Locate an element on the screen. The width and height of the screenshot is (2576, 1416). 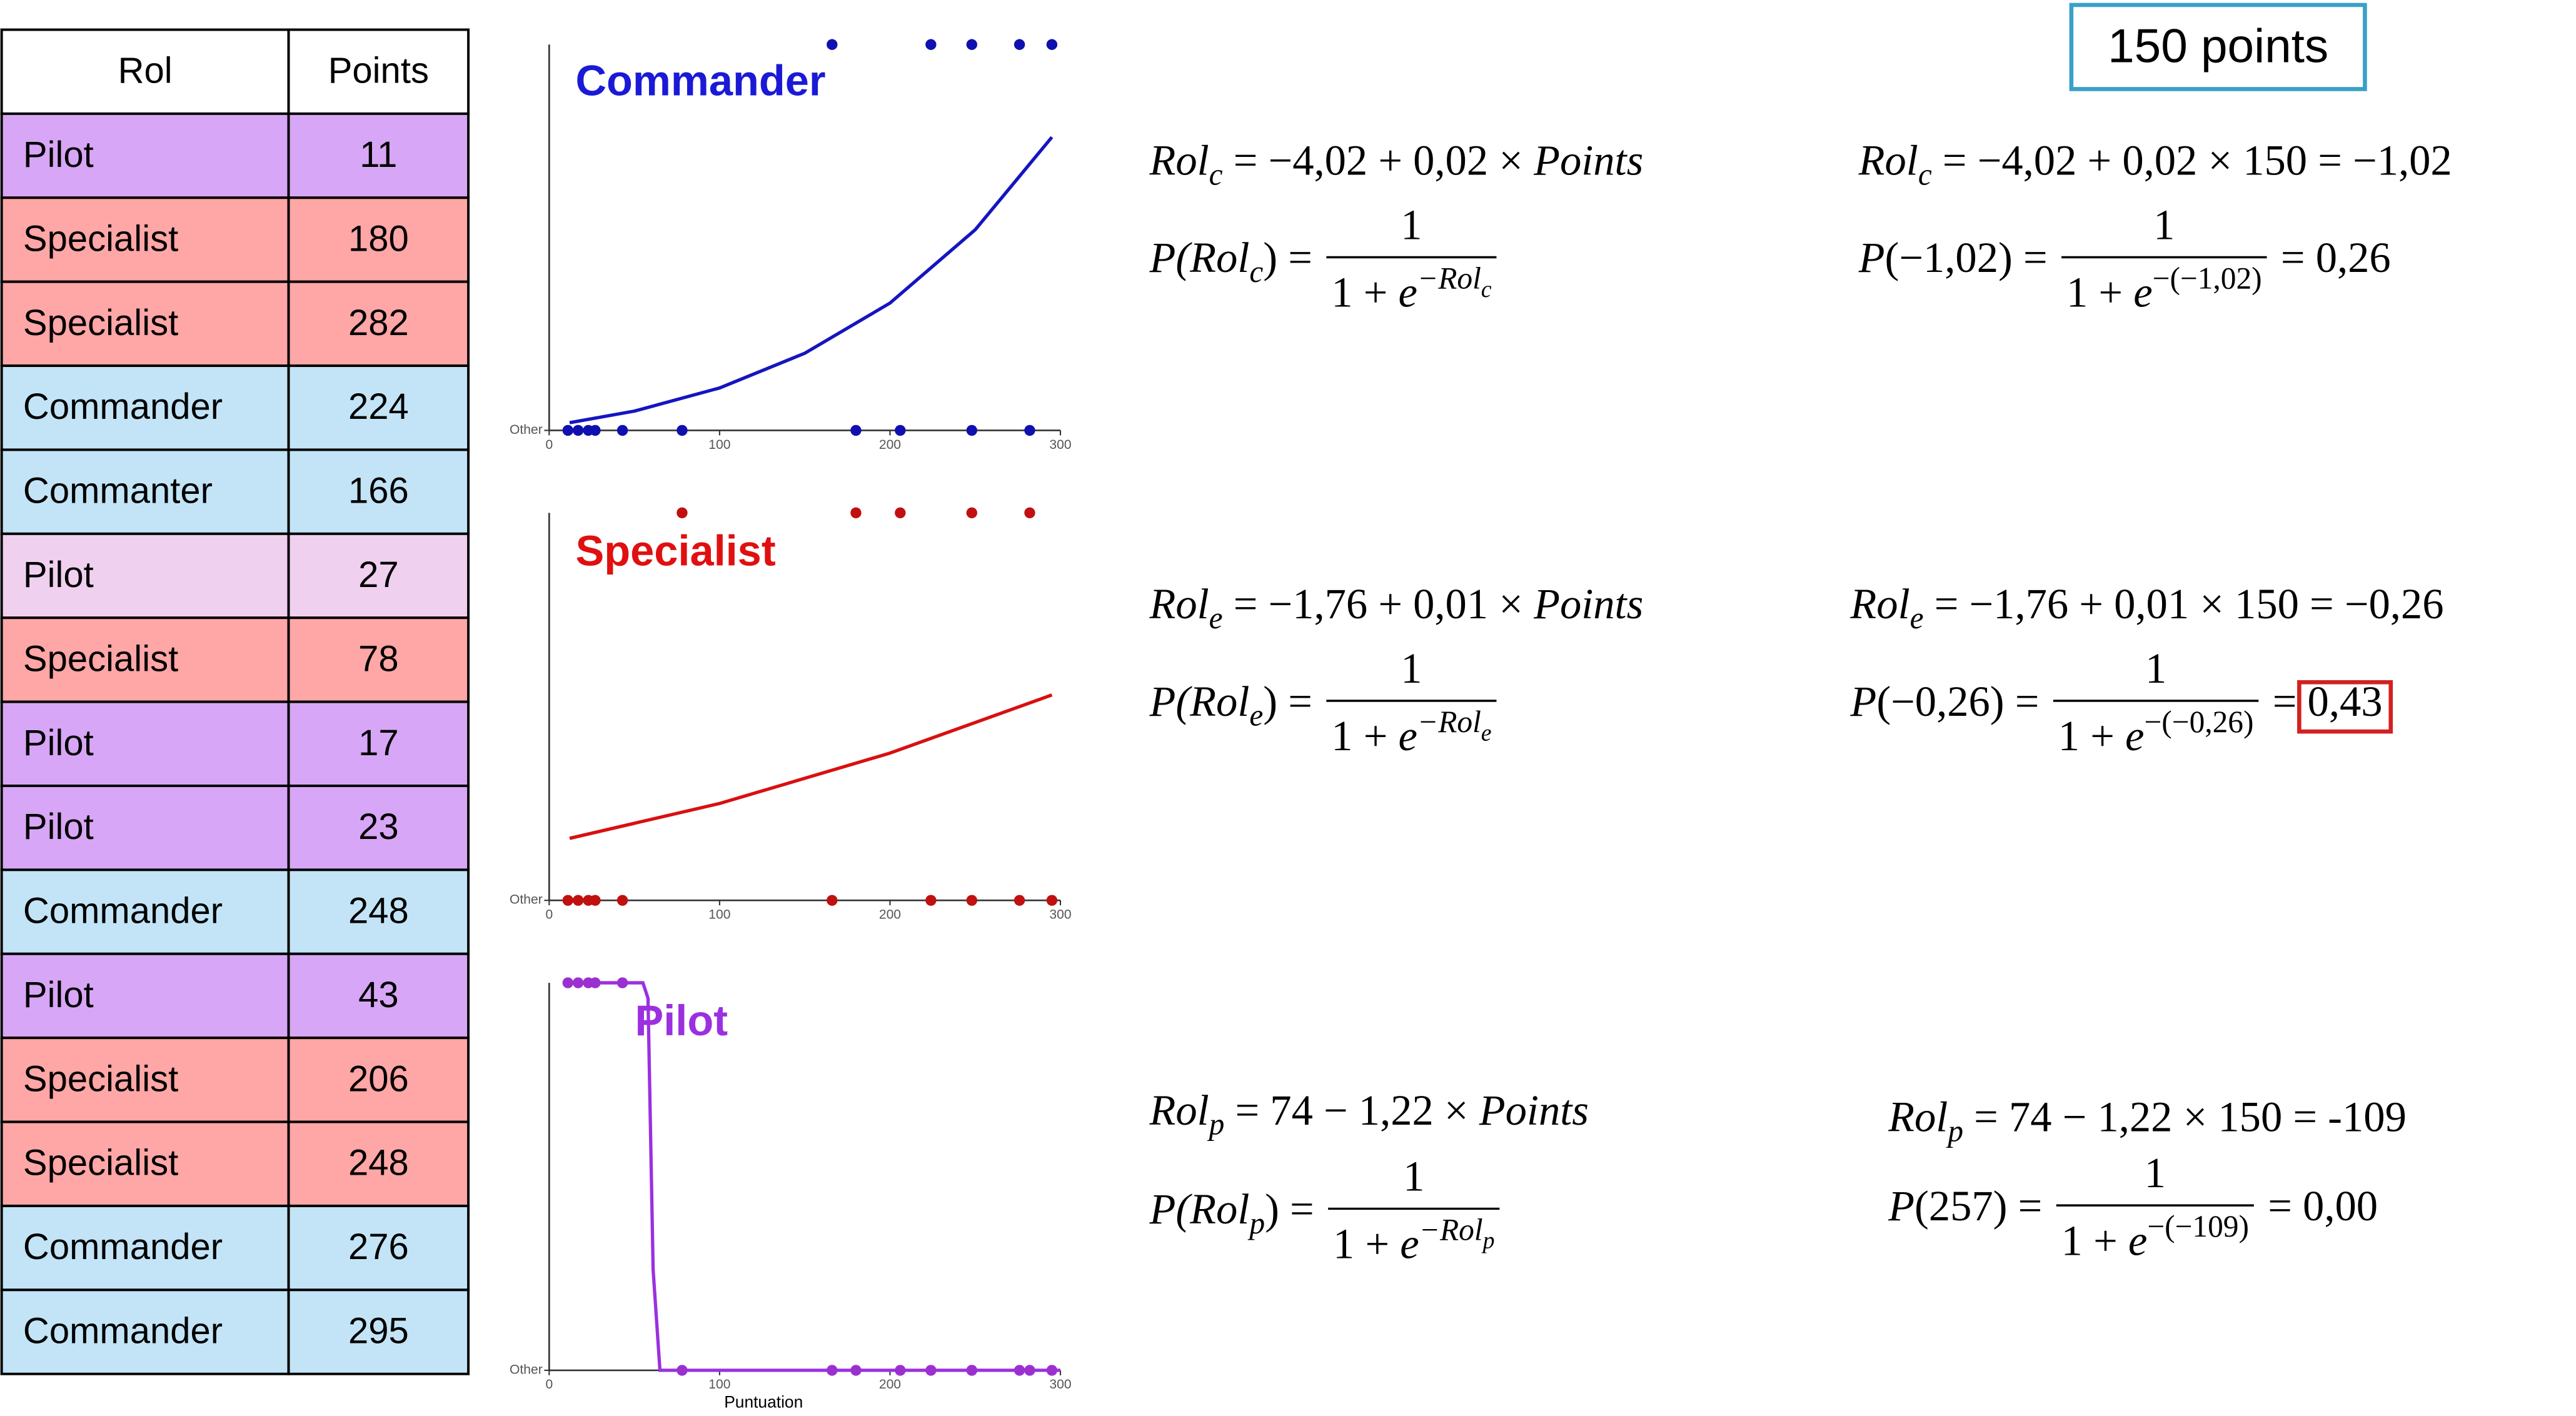
table-header-text: Points is located at coordinates (379, 71).